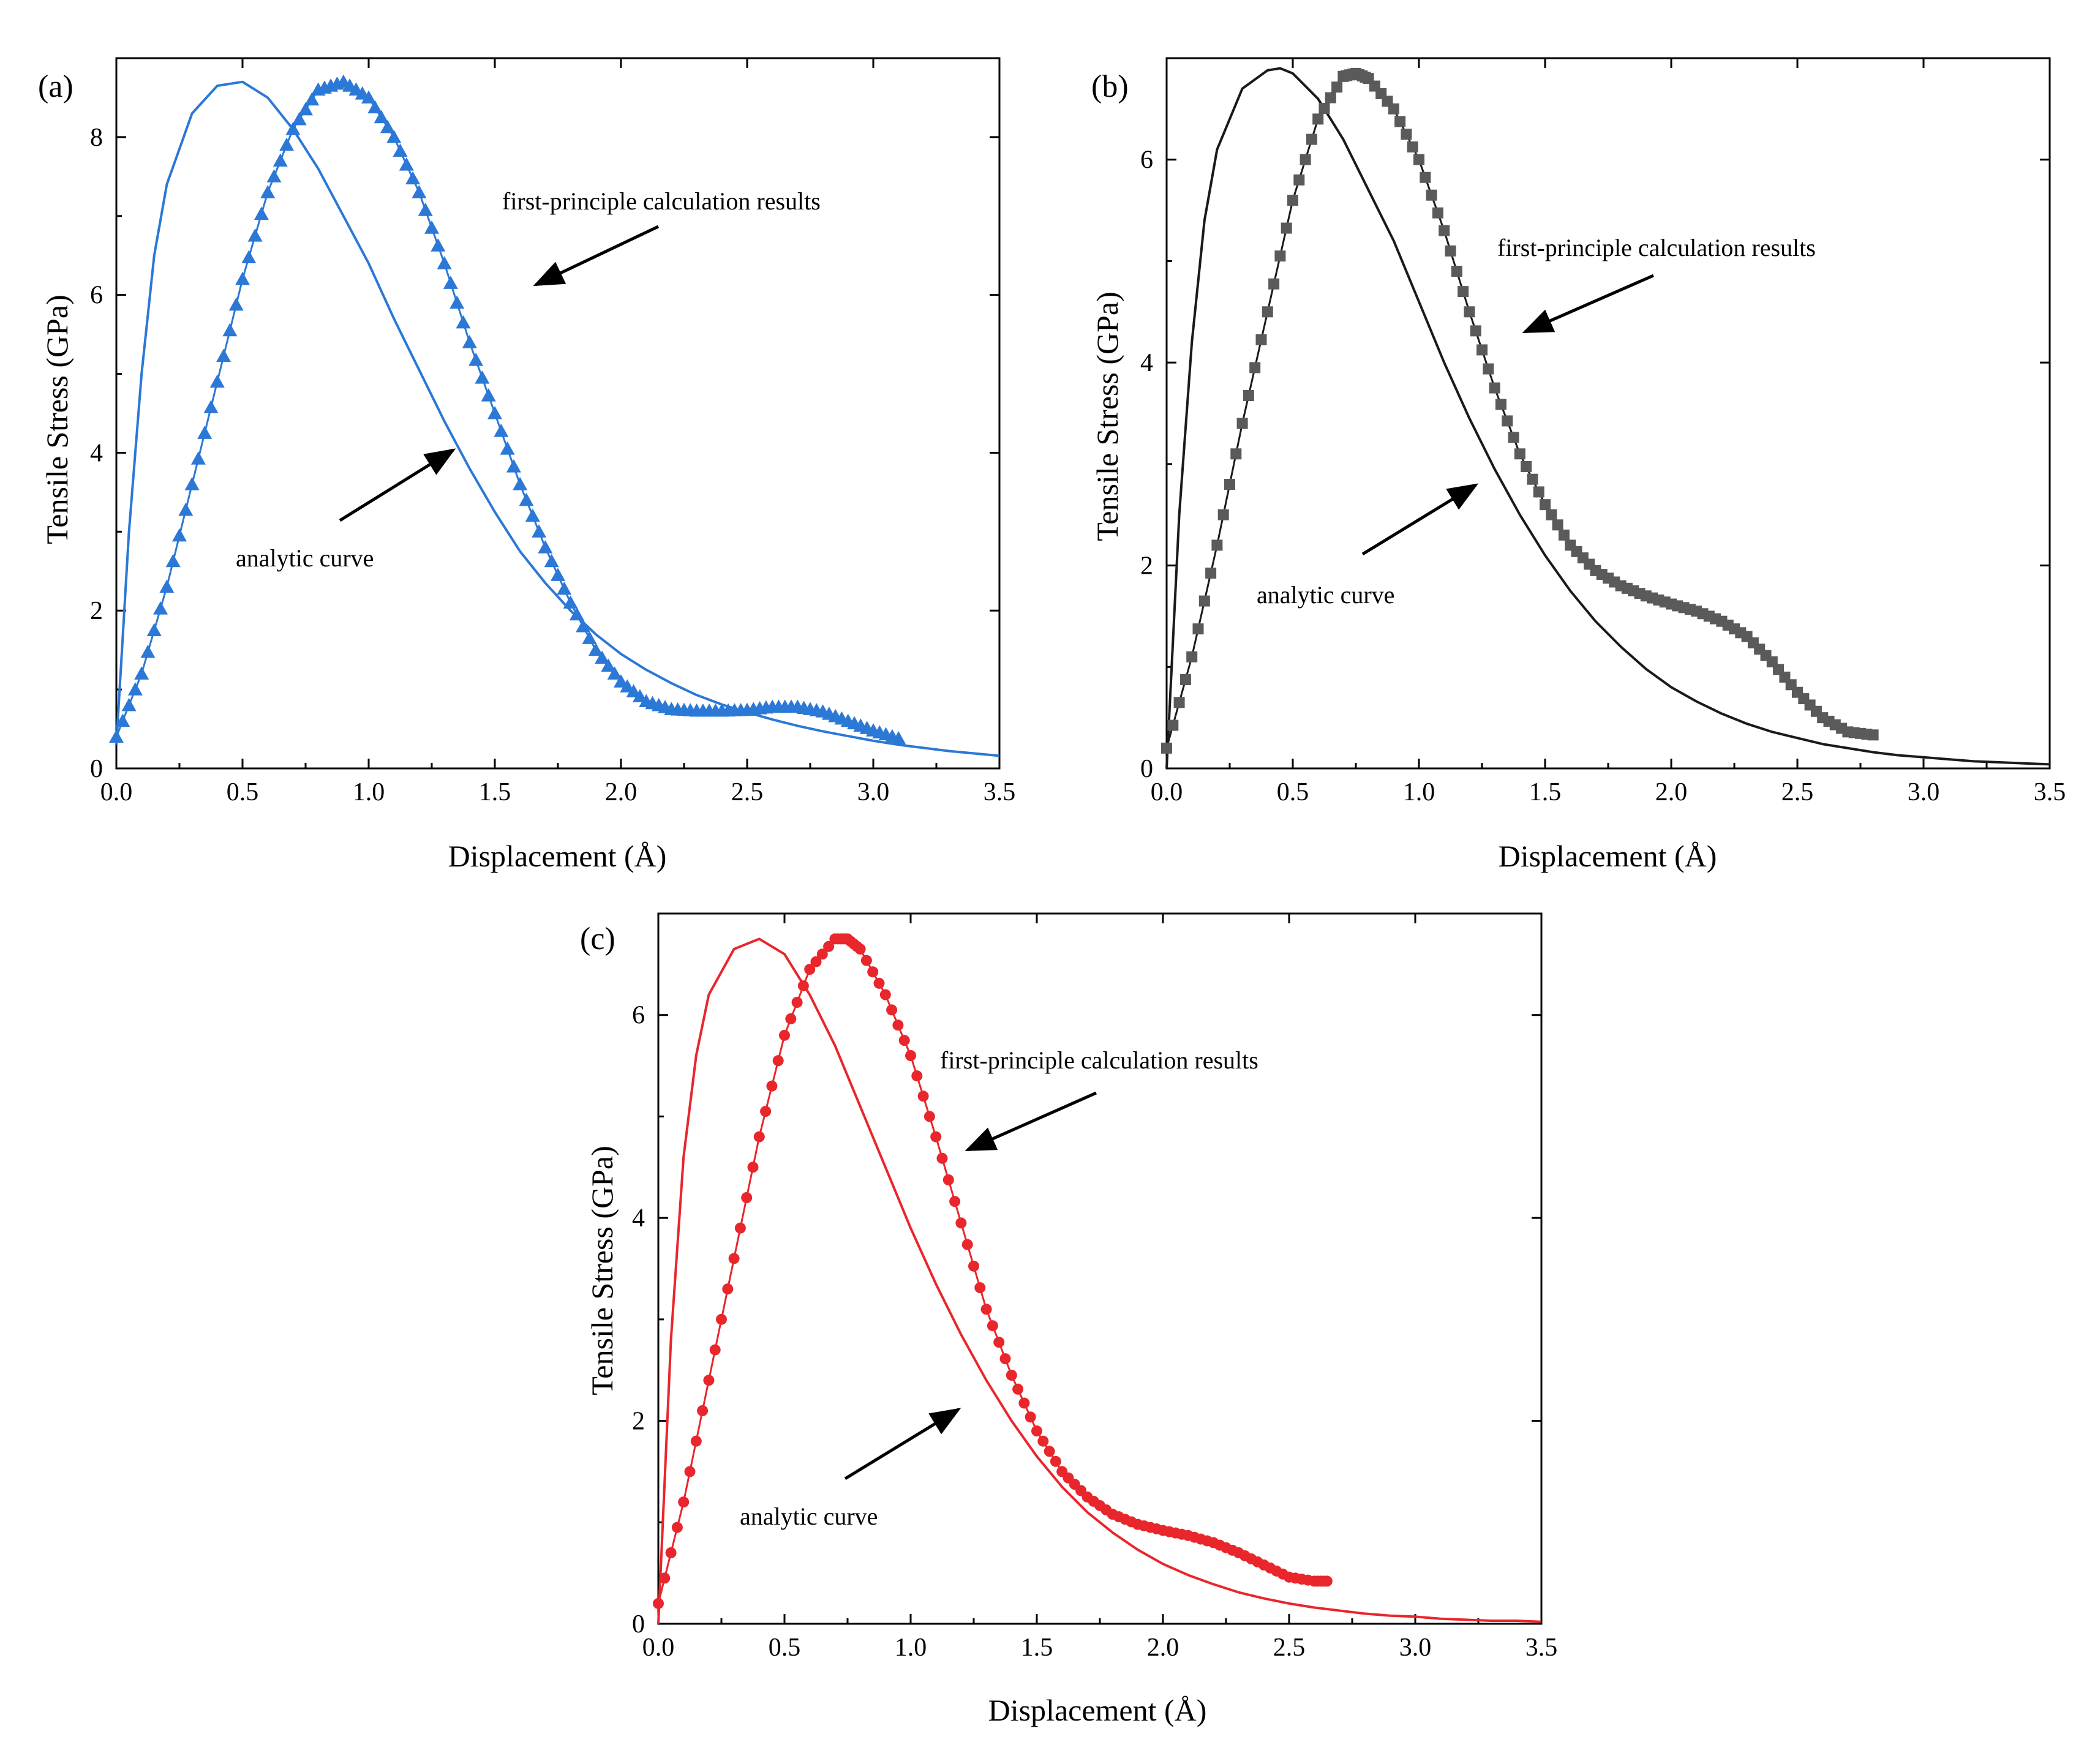  What do you see at coordinates (97, 453) in the screenshot?
I see `y-tick-label: 4` at bounding box center [97, 453].